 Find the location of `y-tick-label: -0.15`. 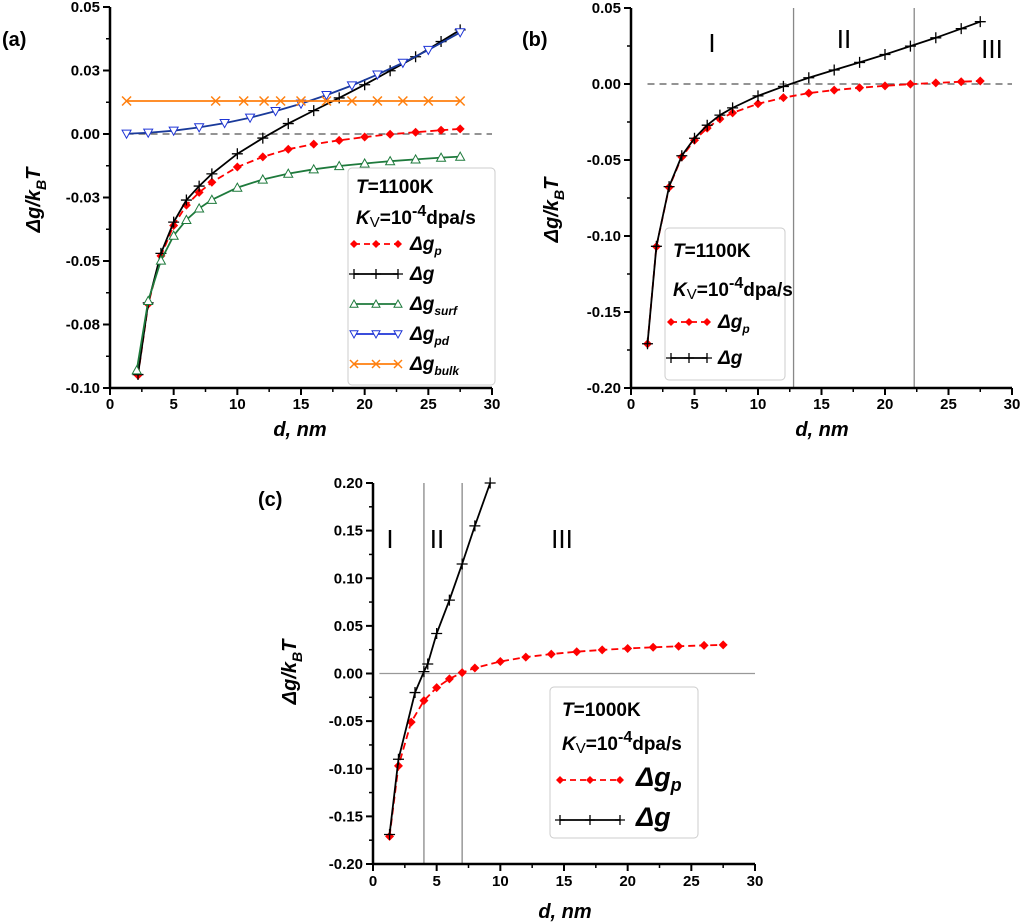

y-tick-label: -0.15 is located at coordinates (604, 312).